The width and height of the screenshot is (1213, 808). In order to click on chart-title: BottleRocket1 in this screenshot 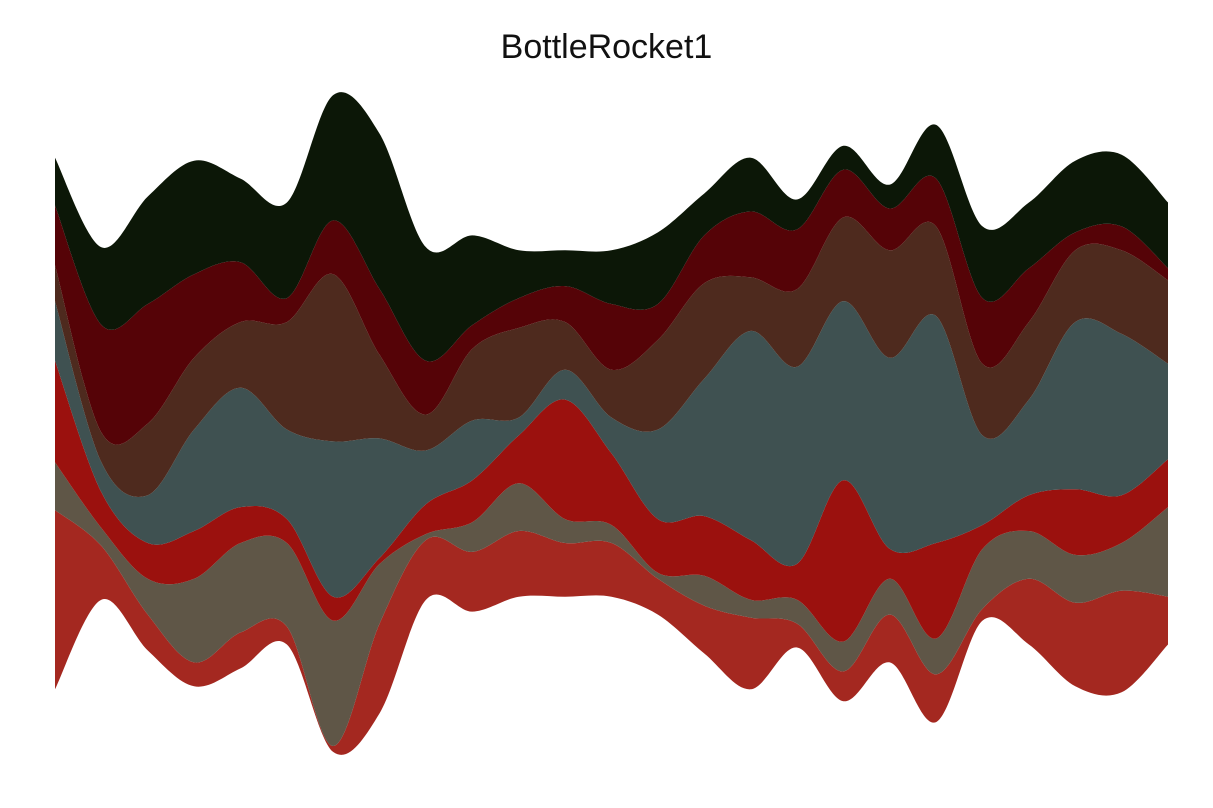, I will do `click(606, 47)`.